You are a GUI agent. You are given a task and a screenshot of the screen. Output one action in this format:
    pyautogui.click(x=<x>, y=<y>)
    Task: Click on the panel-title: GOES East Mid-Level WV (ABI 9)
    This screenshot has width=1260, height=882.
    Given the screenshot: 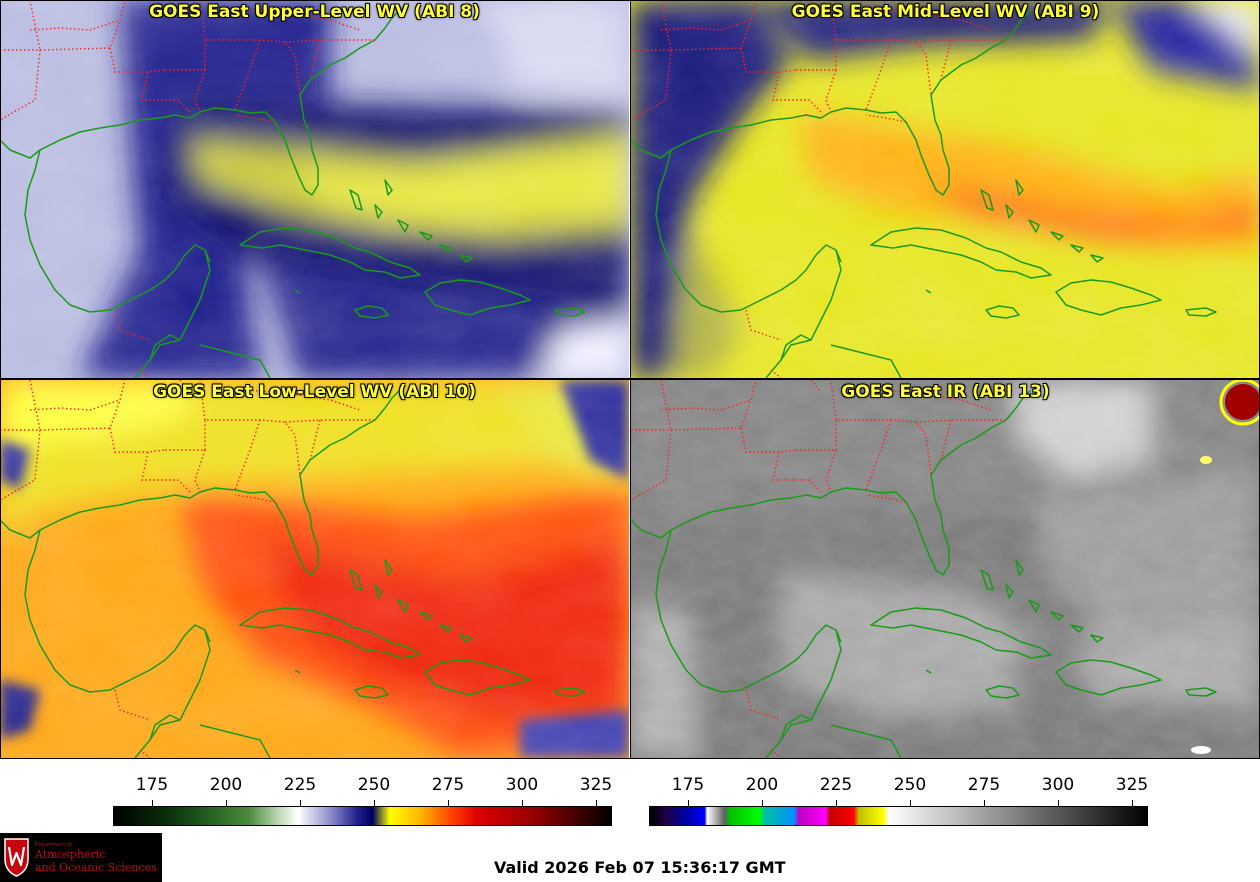 What is the action you would take?
    pyautogui.click(x=945, y=12)
    